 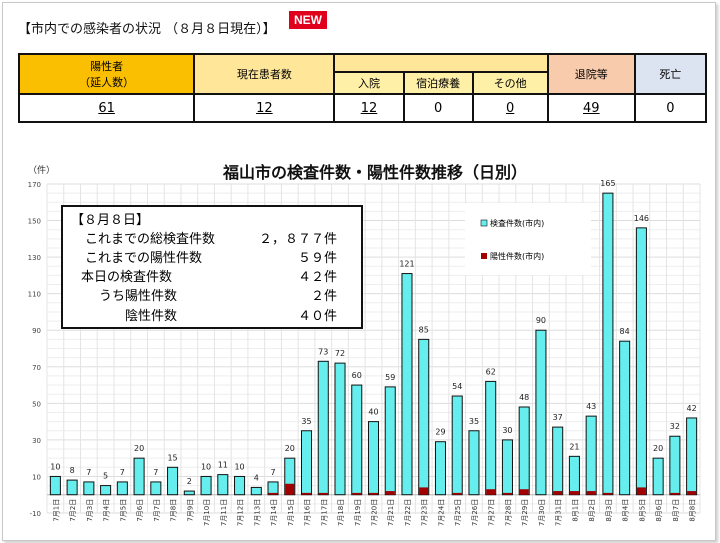 What do you see at coordinates (34, 295) in the screenshot?
I see `y-tick-label: 110` at bounding box center [34, 295].